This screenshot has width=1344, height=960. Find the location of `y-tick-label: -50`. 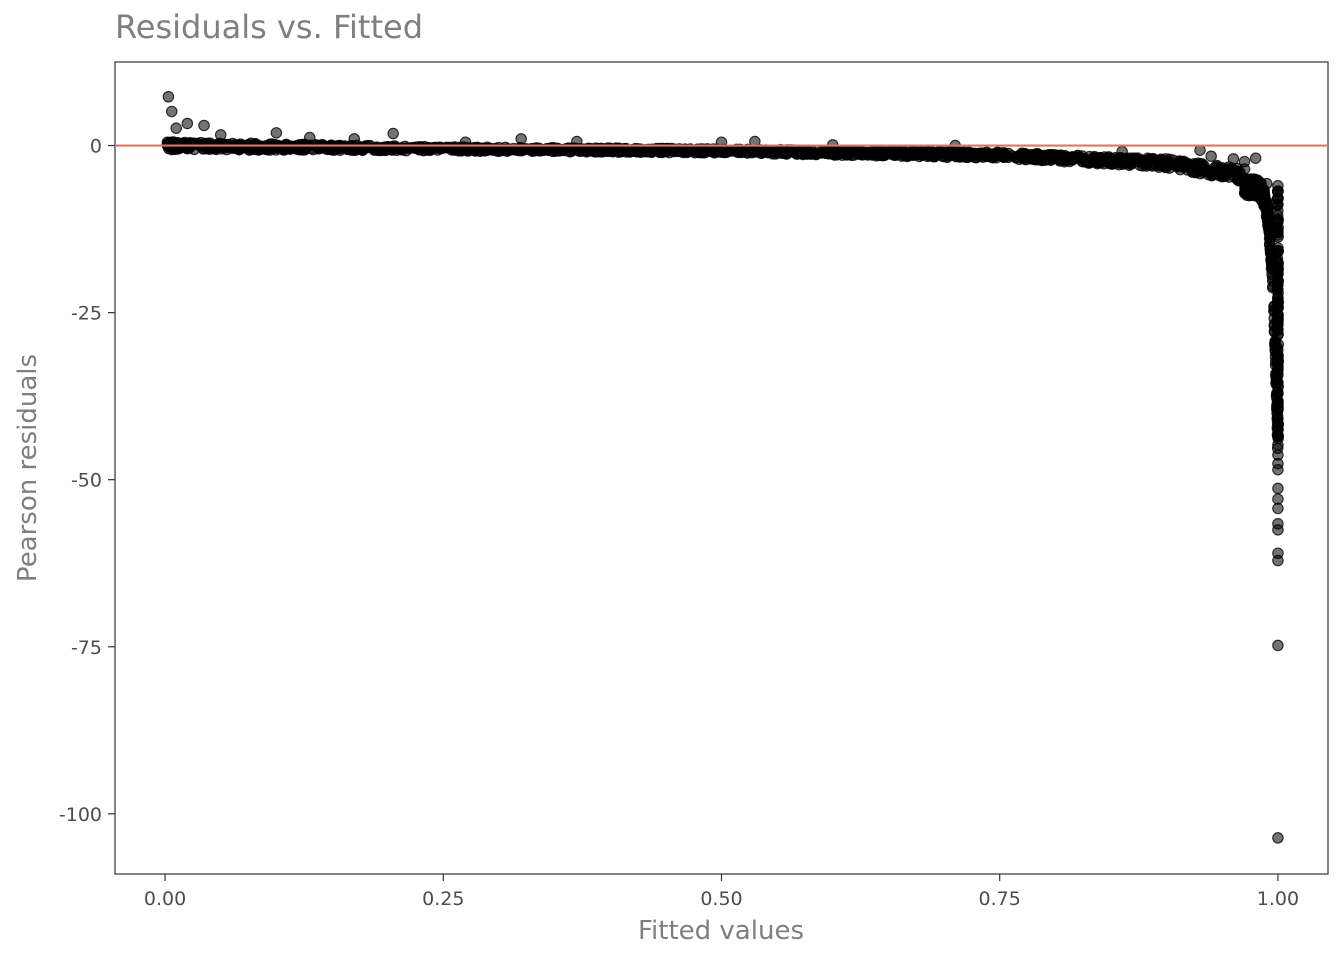

y-tick-label: -50 is located at coordinates (86, 481).